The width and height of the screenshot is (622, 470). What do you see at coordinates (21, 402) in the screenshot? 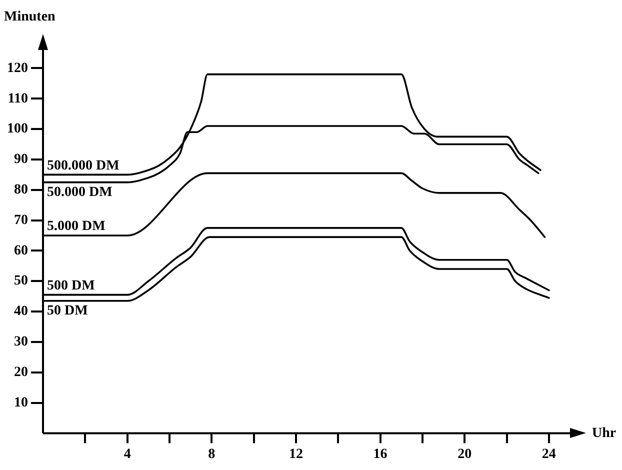
I see `y-tick-label: 10` at bounding box center [21, 402].